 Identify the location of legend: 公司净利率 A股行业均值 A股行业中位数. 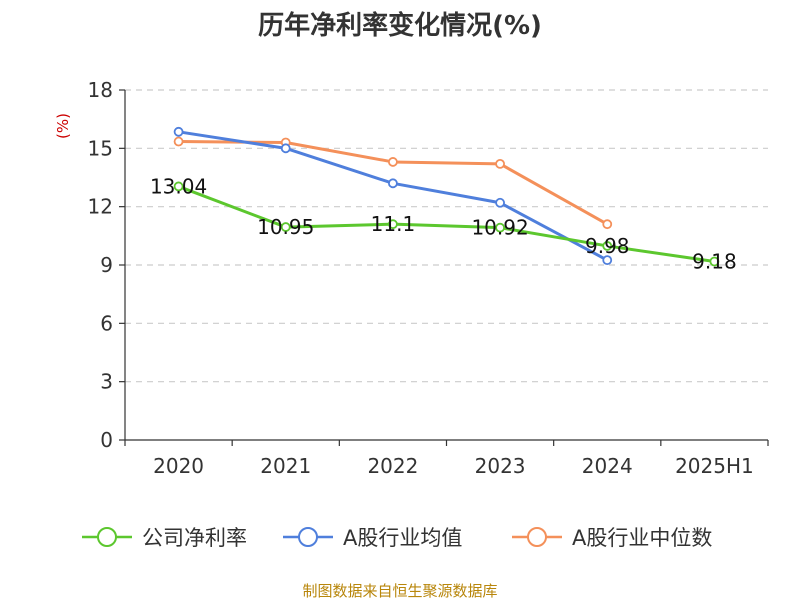
(397, 538).